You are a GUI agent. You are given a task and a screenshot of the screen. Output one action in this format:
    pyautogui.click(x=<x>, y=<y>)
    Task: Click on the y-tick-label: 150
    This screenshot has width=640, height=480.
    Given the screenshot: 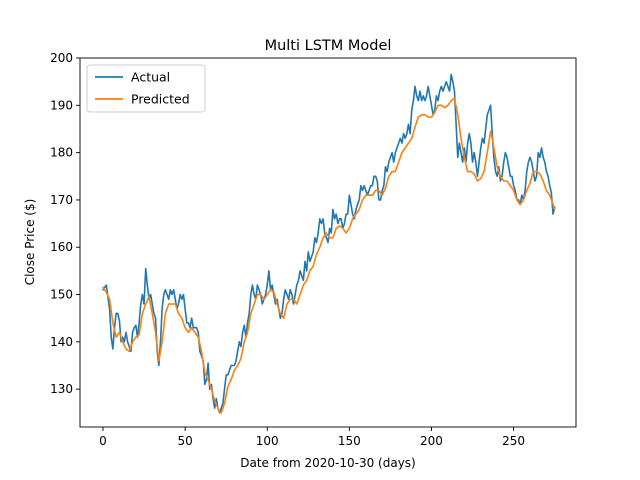 What is the action you would take?
    pyautogui.click(x=61, y=295)
    